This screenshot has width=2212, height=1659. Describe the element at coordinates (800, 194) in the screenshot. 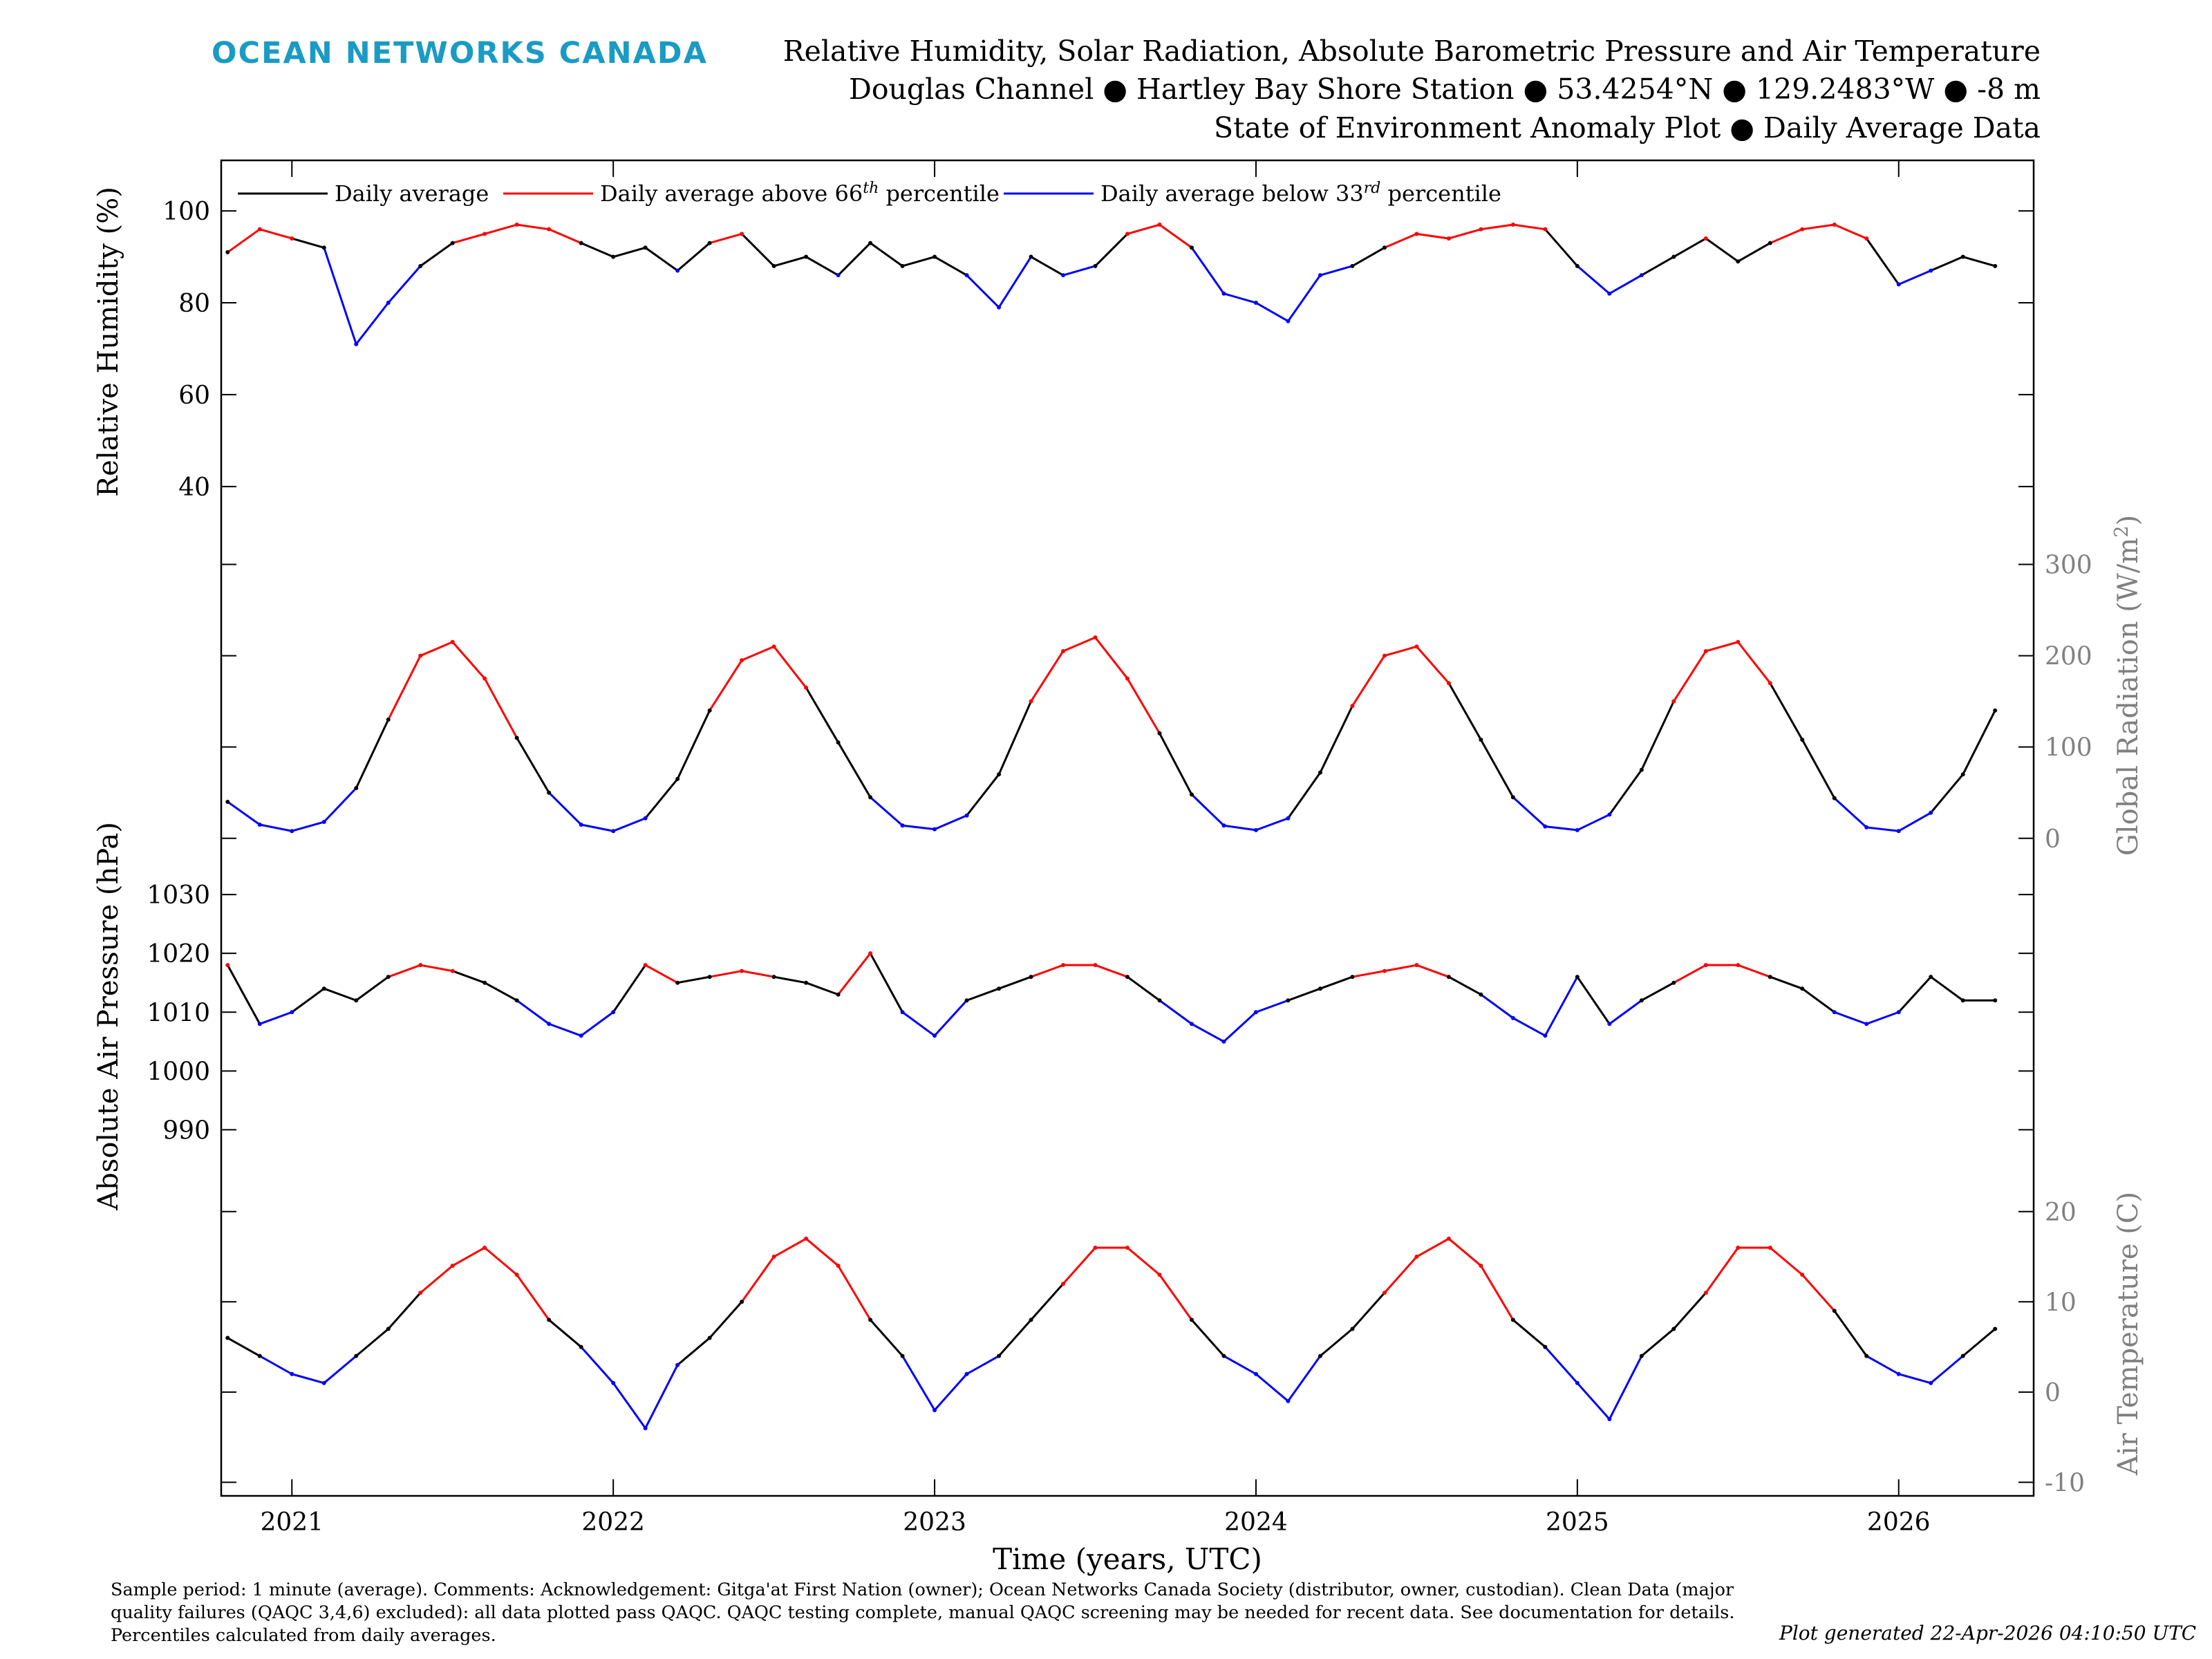

I see `legend-above-66th-label: Daily average above 66th percentile` at that location.